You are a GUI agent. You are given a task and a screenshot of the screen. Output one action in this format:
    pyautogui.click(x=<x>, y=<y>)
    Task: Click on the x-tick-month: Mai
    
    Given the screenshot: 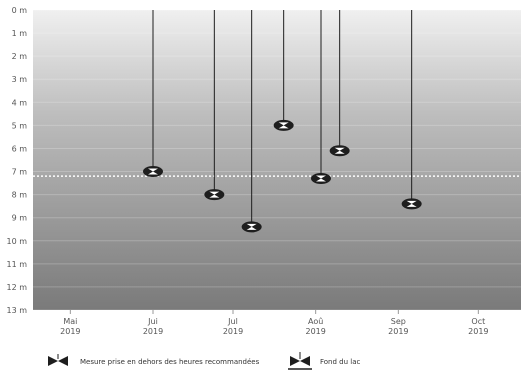 What is the action you would take?
    pyautogui.click(x=70, y=321)
    